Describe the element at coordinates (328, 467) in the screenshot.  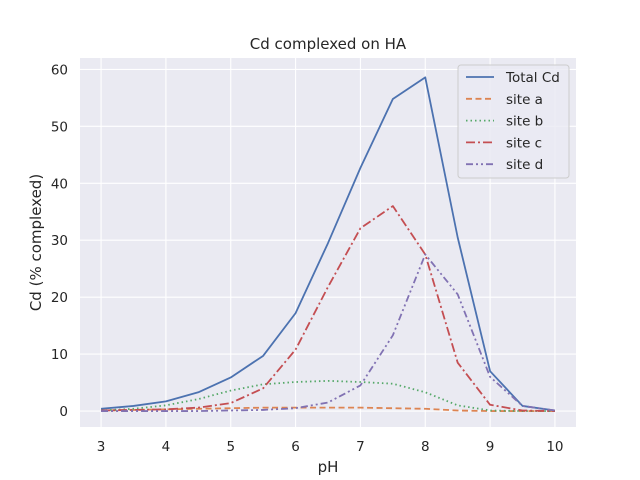
I see `x-axis-label: pH` at that location.